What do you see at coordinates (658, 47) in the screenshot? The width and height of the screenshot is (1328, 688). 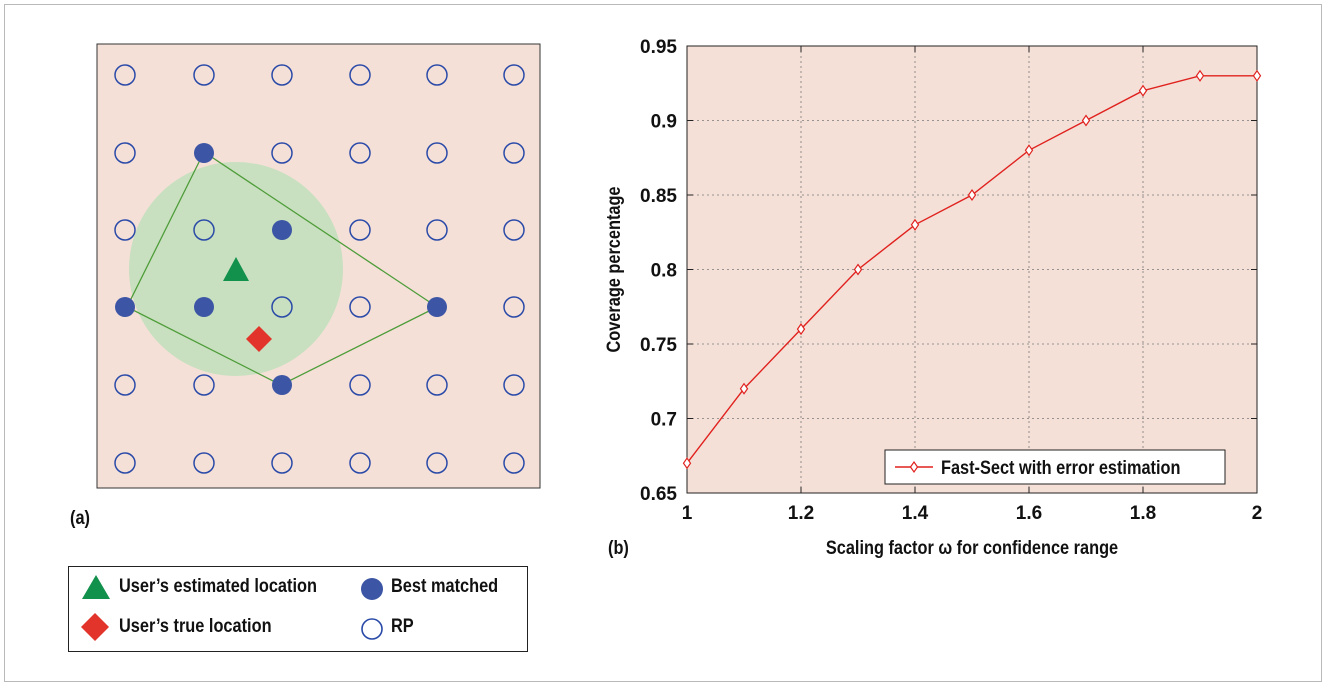 I see `y-tick-label: 0.95` at bounding box center [658, 47].